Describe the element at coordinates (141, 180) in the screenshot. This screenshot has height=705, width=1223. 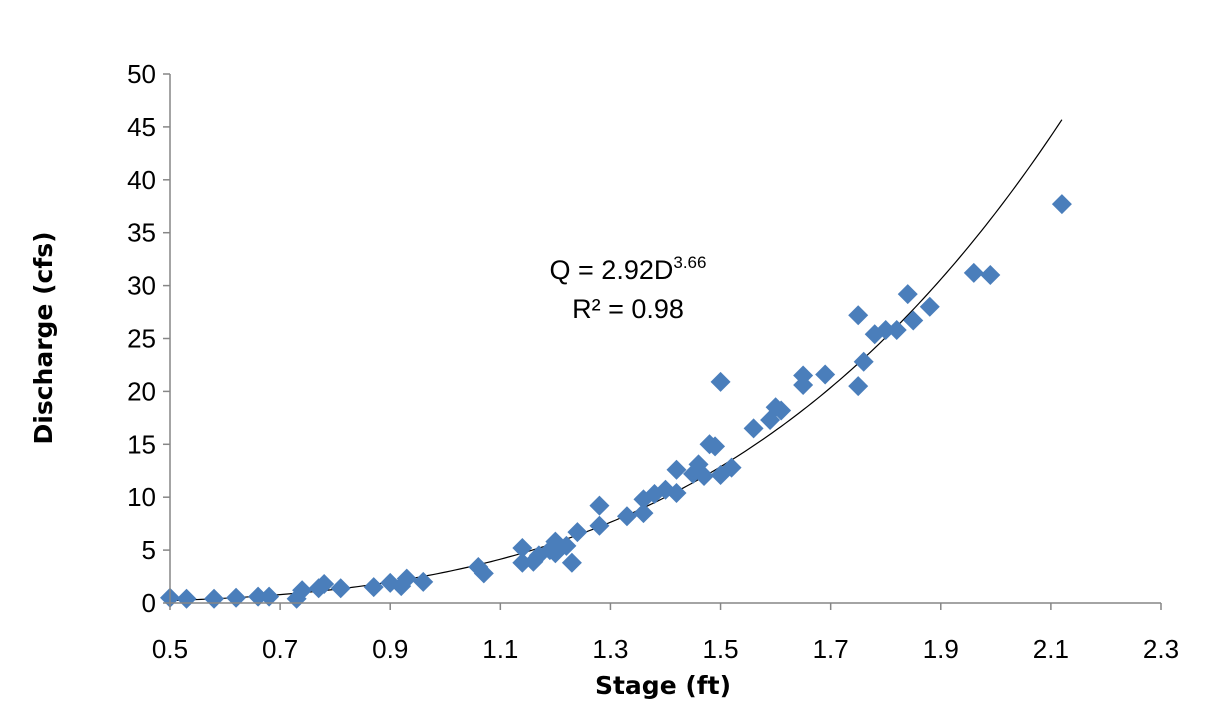
I see `y-tick-label: 40` at that location.